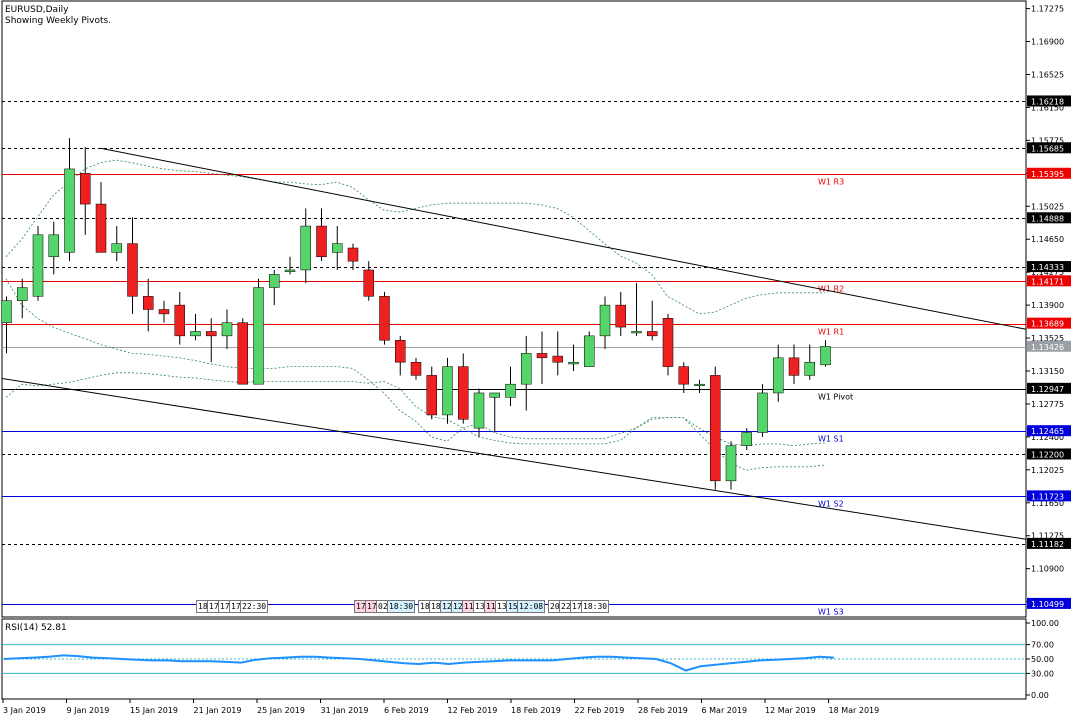 Image resolution: width=1080 pixels, height=720 pixels. What do you see at coordinates (831, 182) in the screenshot?
I see `pivot-label: W1 R3` at bounding box center [831, 182].